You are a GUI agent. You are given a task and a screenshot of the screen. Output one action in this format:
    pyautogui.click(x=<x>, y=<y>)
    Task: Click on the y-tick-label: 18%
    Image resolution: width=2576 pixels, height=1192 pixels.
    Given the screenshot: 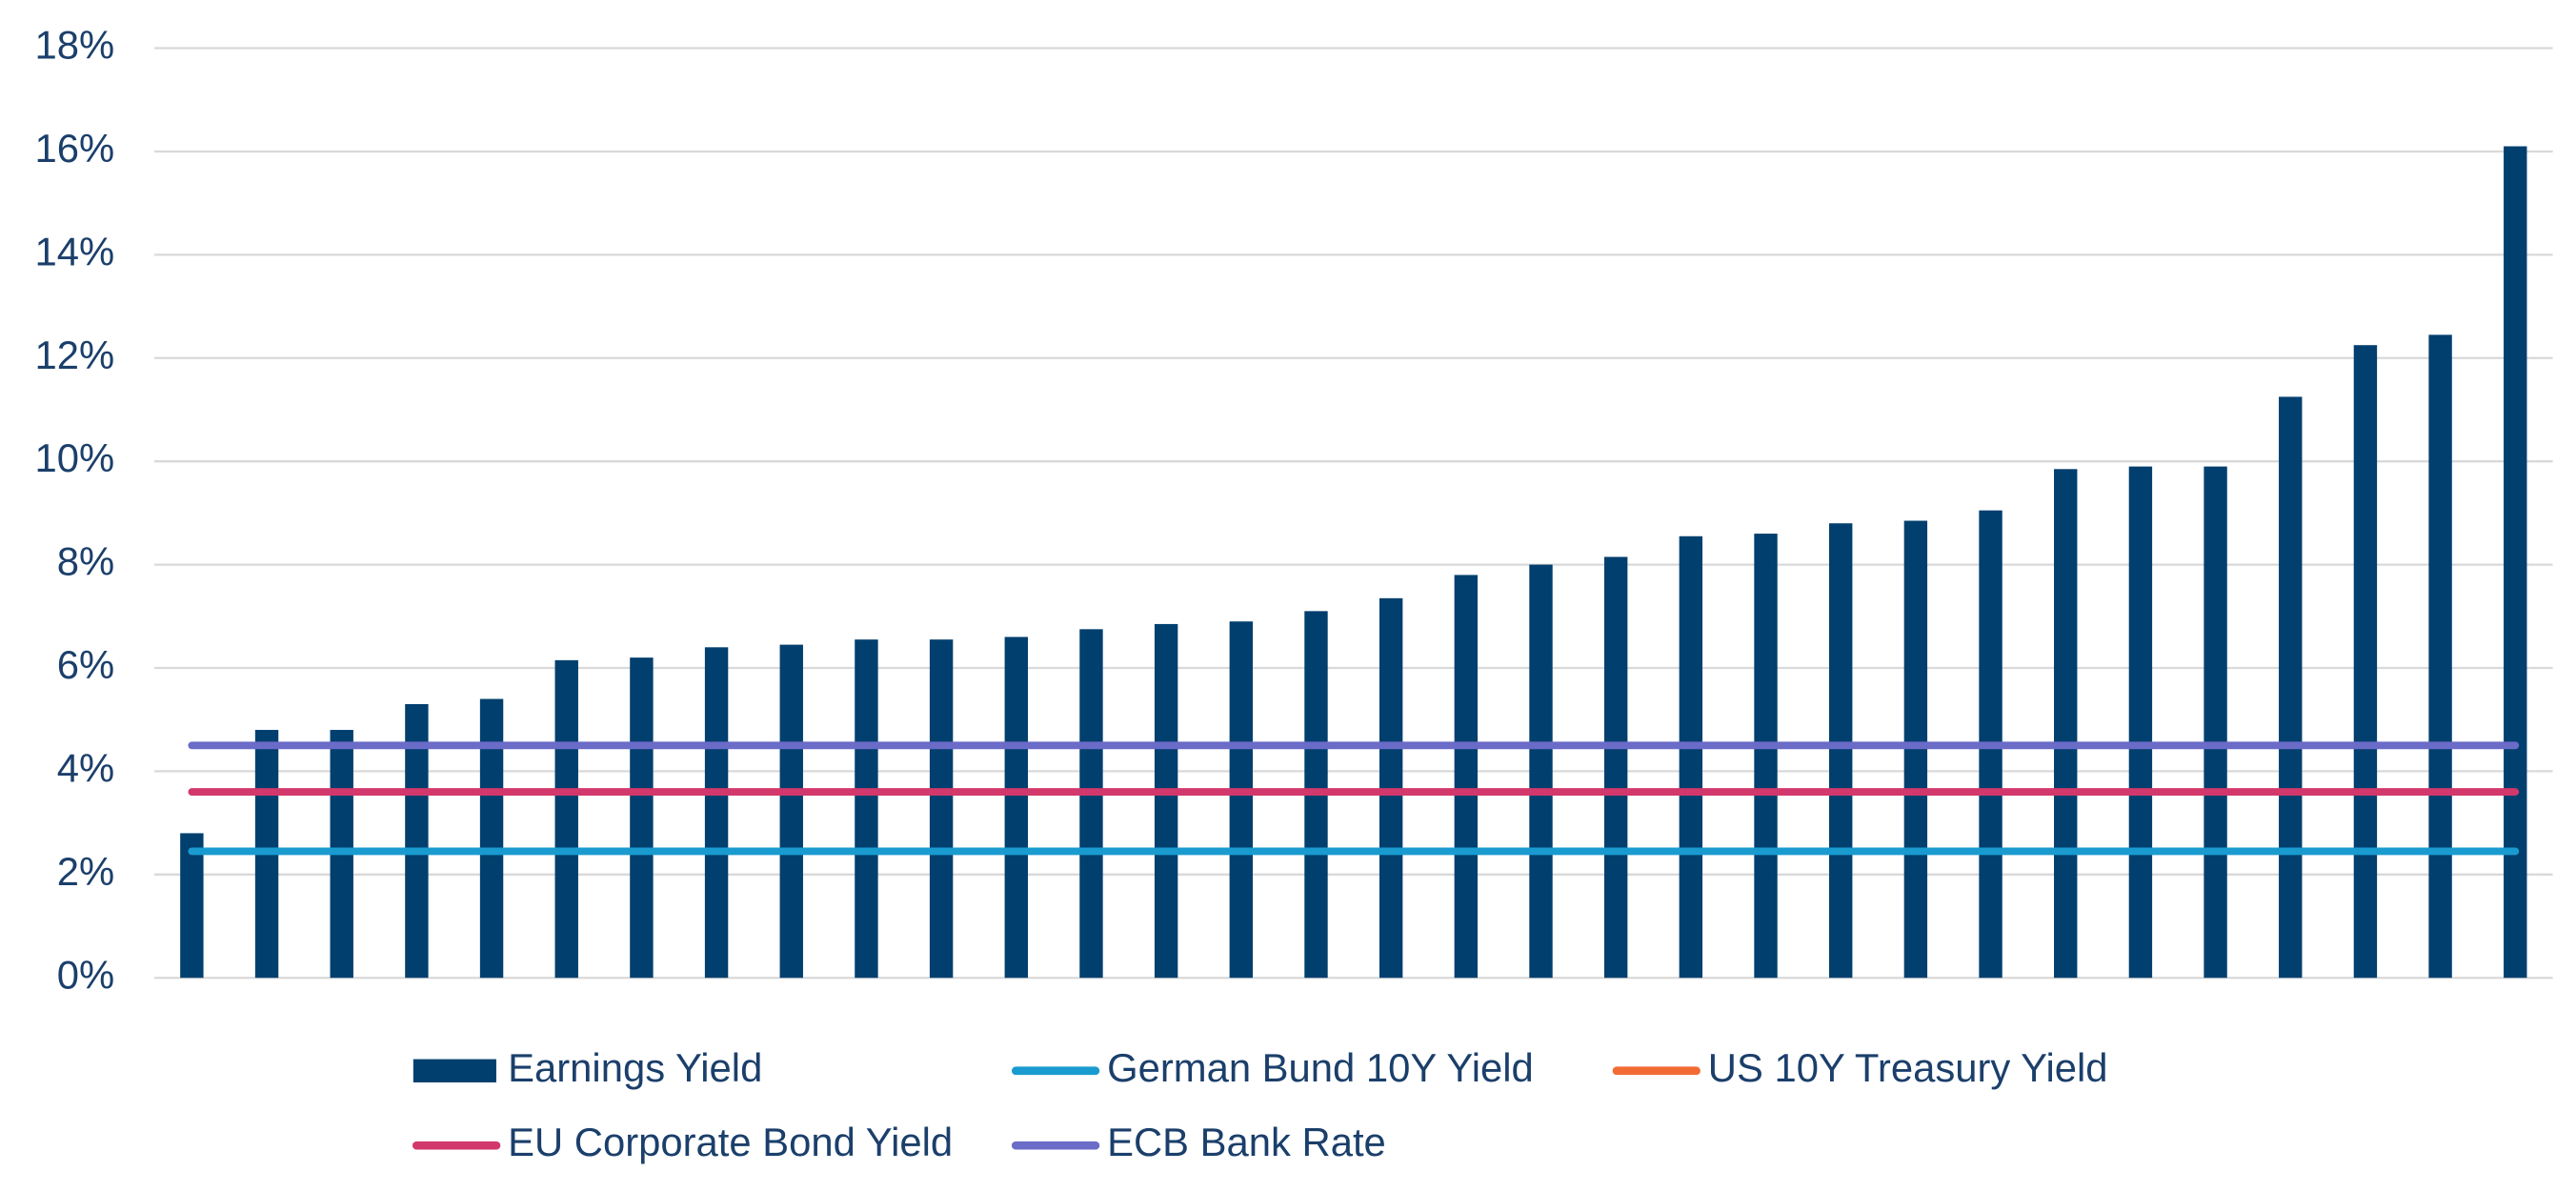 What is the action you would take?
    pyautogui.click(x=75, y=45)
    